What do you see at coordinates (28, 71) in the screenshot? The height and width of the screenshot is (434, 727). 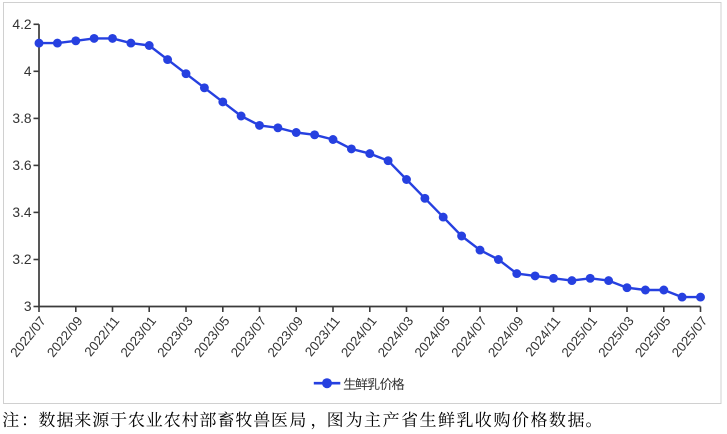 I see `svg-text: 4` at bounding box center [28, 71].